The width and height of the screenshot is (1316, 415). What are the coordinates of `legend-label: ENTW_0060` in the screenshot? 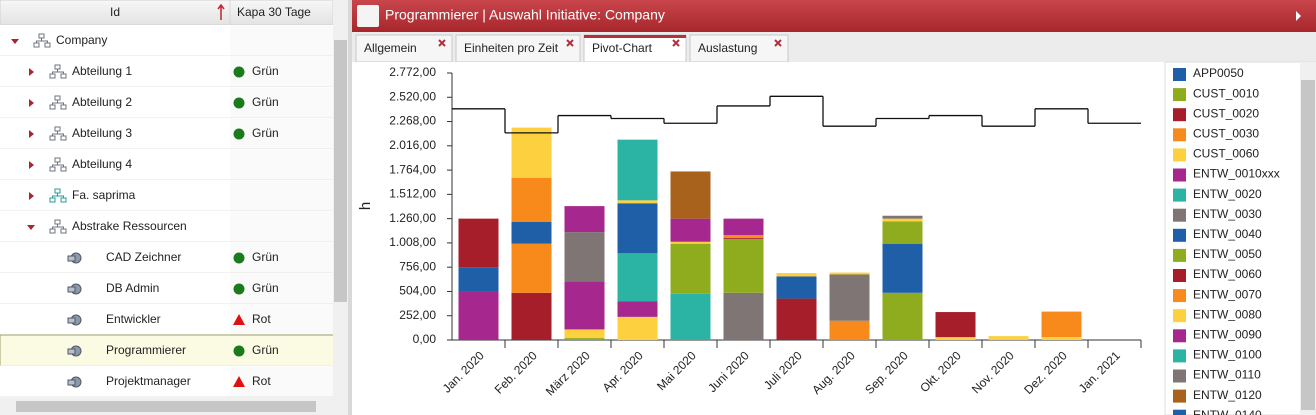 It's located at (1227, 274).